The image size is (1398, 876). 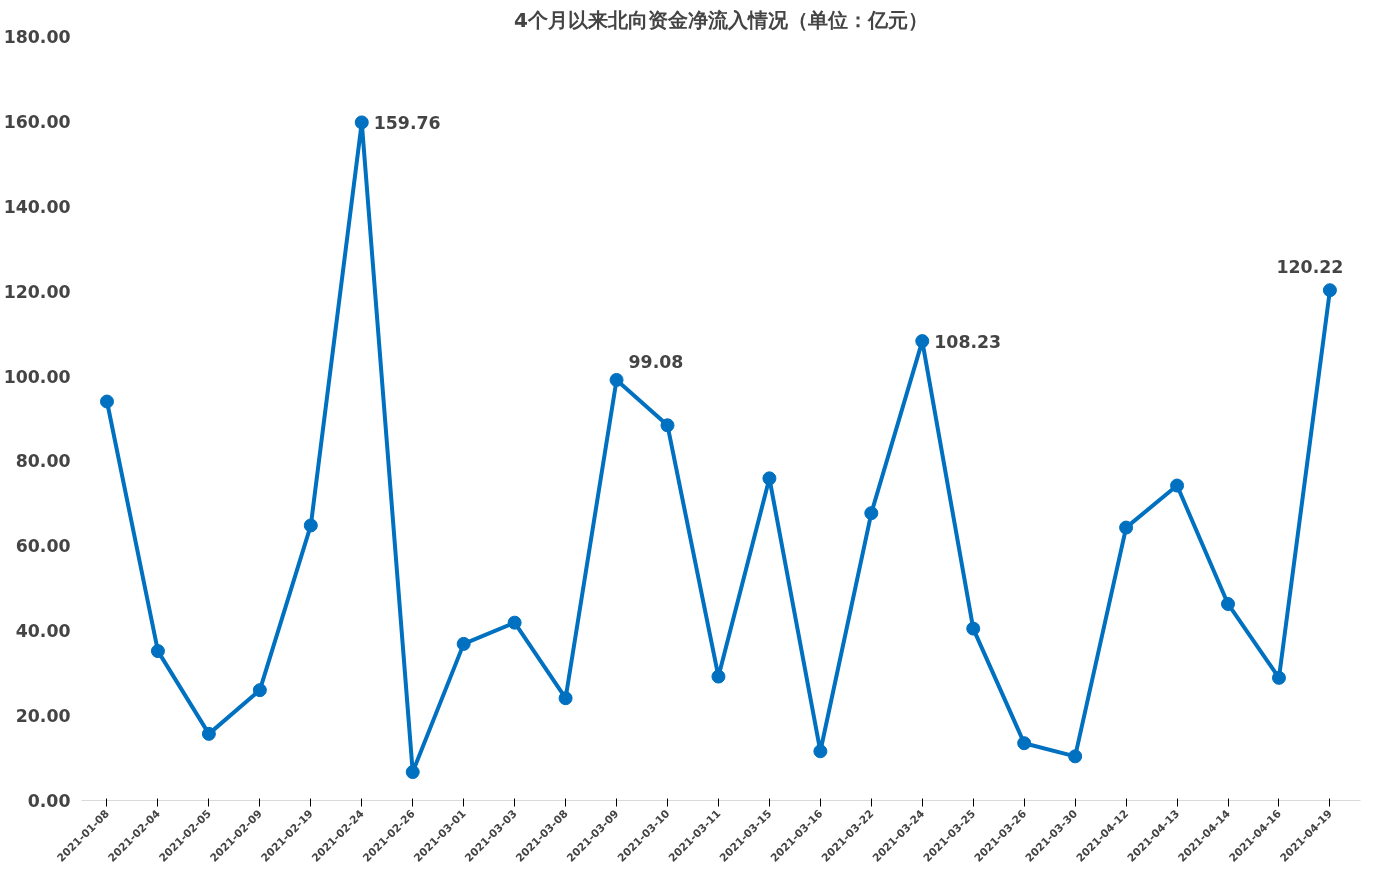 What do you see at coordinates (43, 546) in the screenshot?
I see `y-tick-label: 60.00` at bounding box center [43, 546].